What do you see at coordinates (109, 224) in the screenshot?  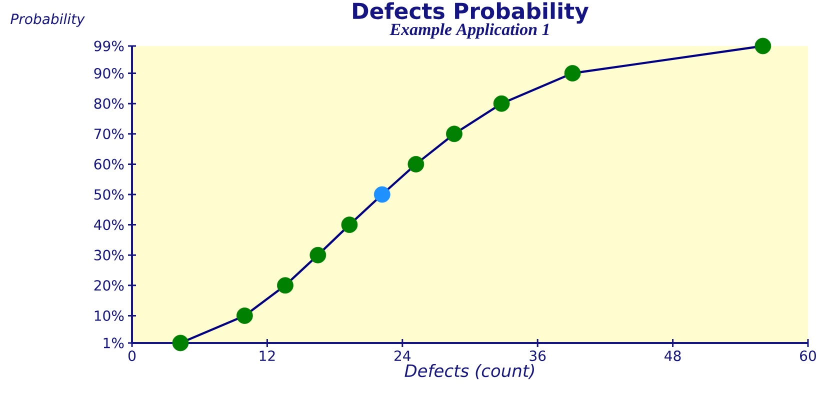 I see `y-tick-label: 40%` at bounding box center [109, 224].